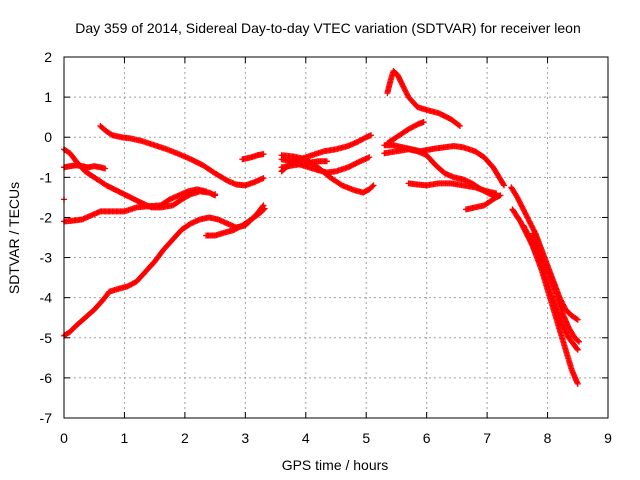 The width and height of the screenshot is (640, 480). Describe the element at coordinates (366, 438) in the screenshot. I see `x-tick-label: 5` at that location.